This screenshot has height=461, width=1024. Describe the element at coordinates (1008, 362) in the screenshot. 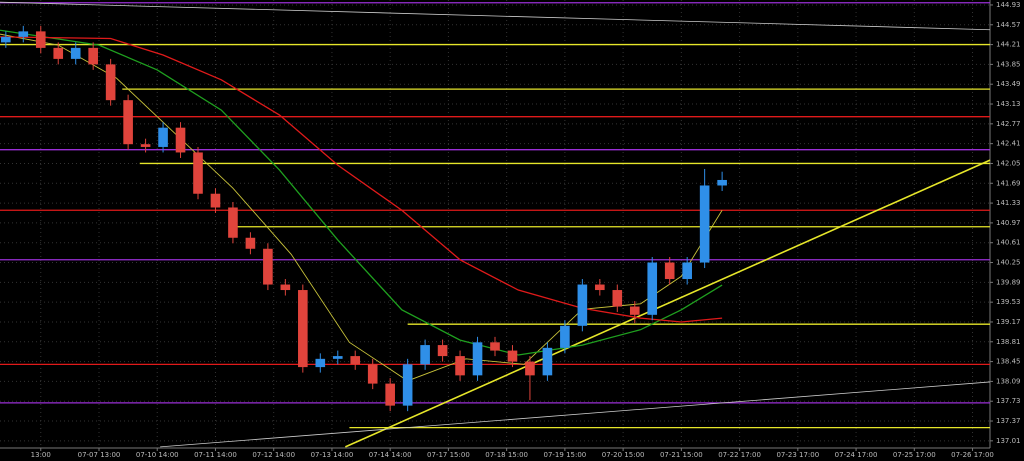

I see `y-tick-label: 138.45` at that location.